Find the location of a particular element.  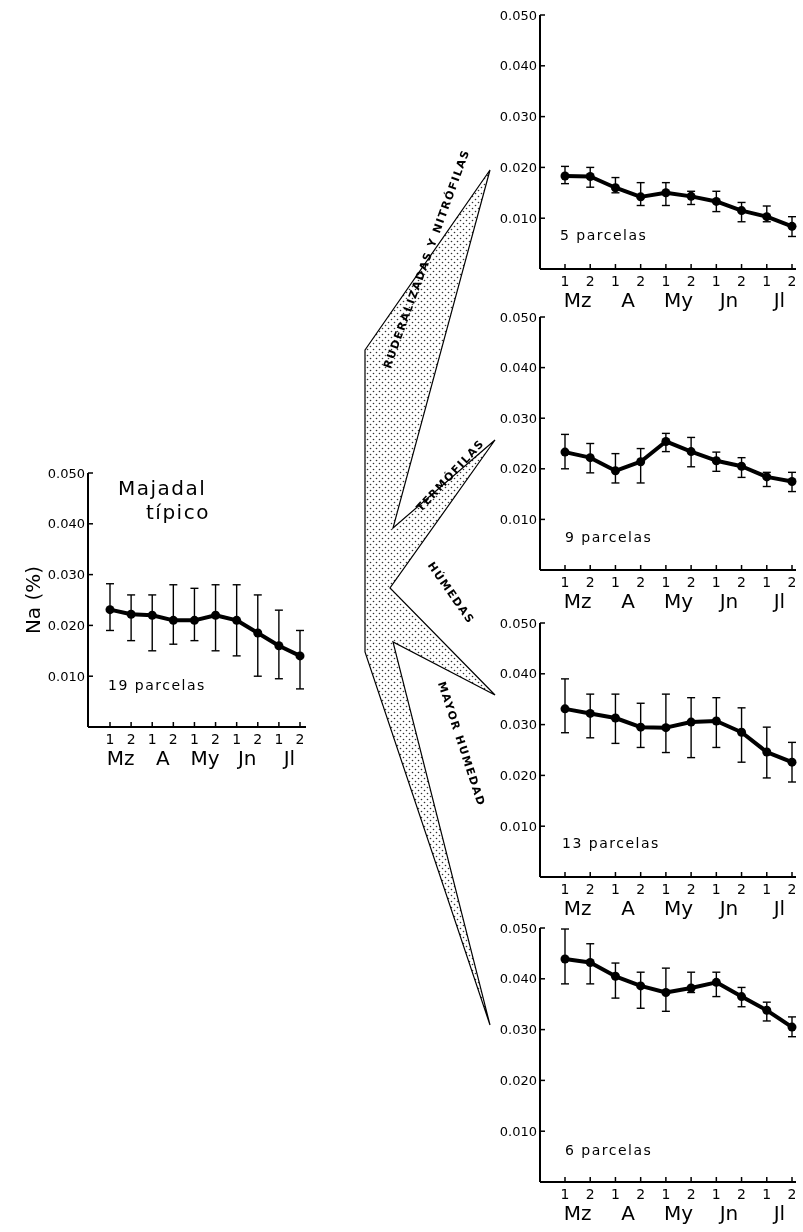

annotation: 13 parcelas is located at coordinates (611, 843).